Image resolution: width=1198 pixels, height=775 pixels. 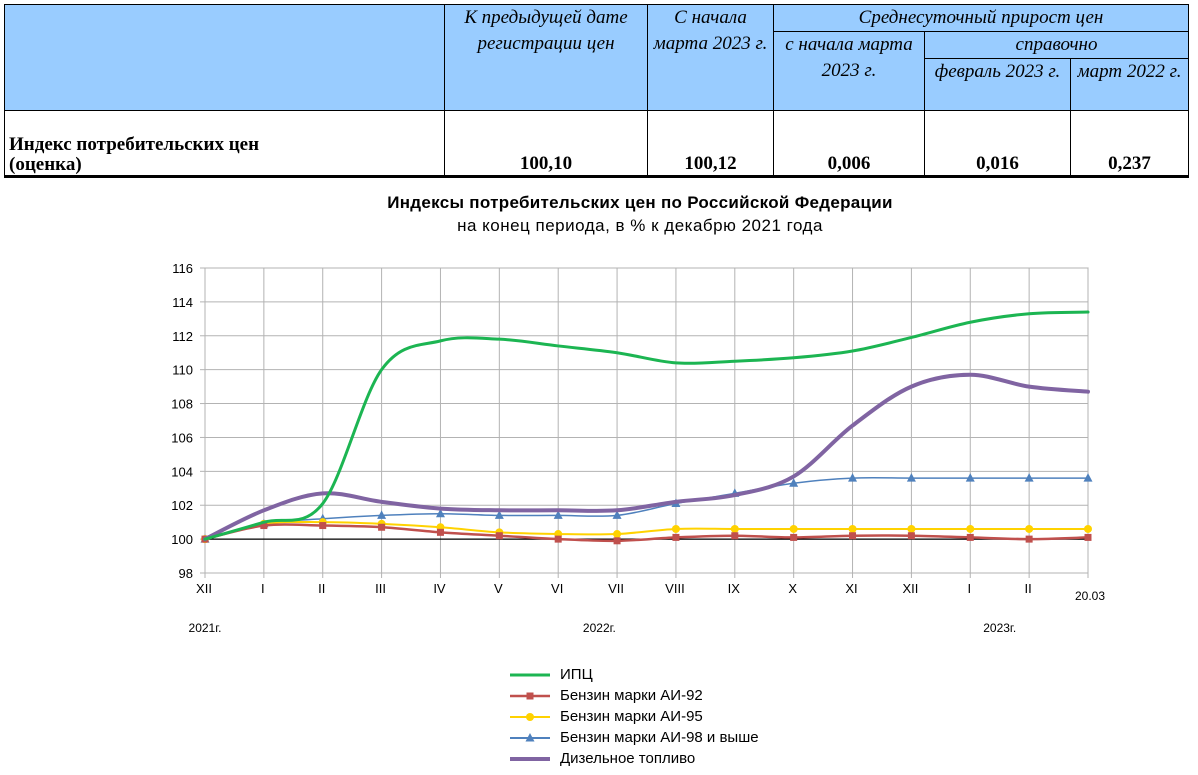 What do you see at coordinates (999, 628) in the screenshot?
I see `year-label: 2023г.` at bounding box center [999, 628].